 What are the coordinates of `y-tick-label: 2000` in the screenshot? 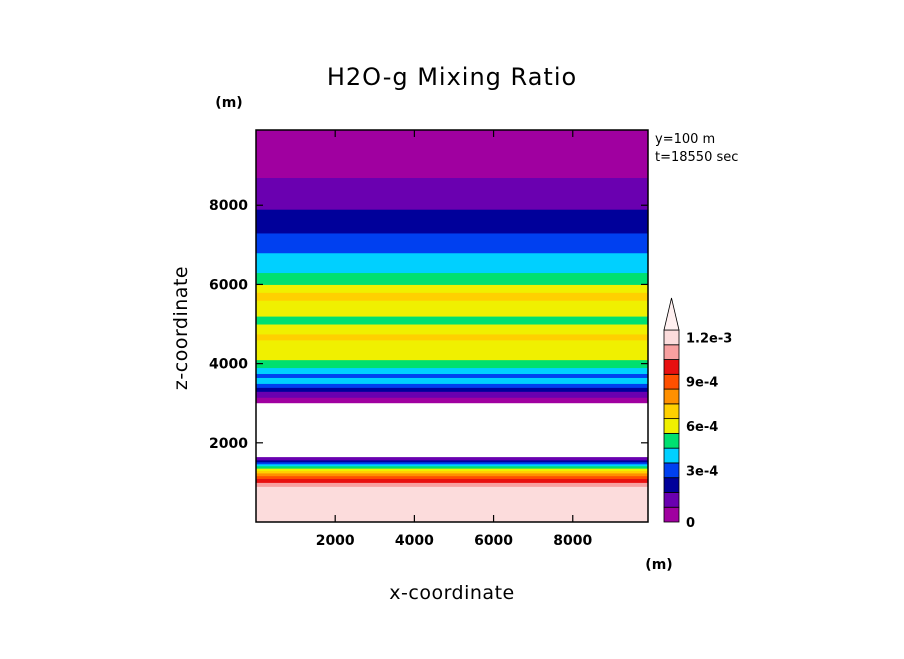 It's located at (228, 444).